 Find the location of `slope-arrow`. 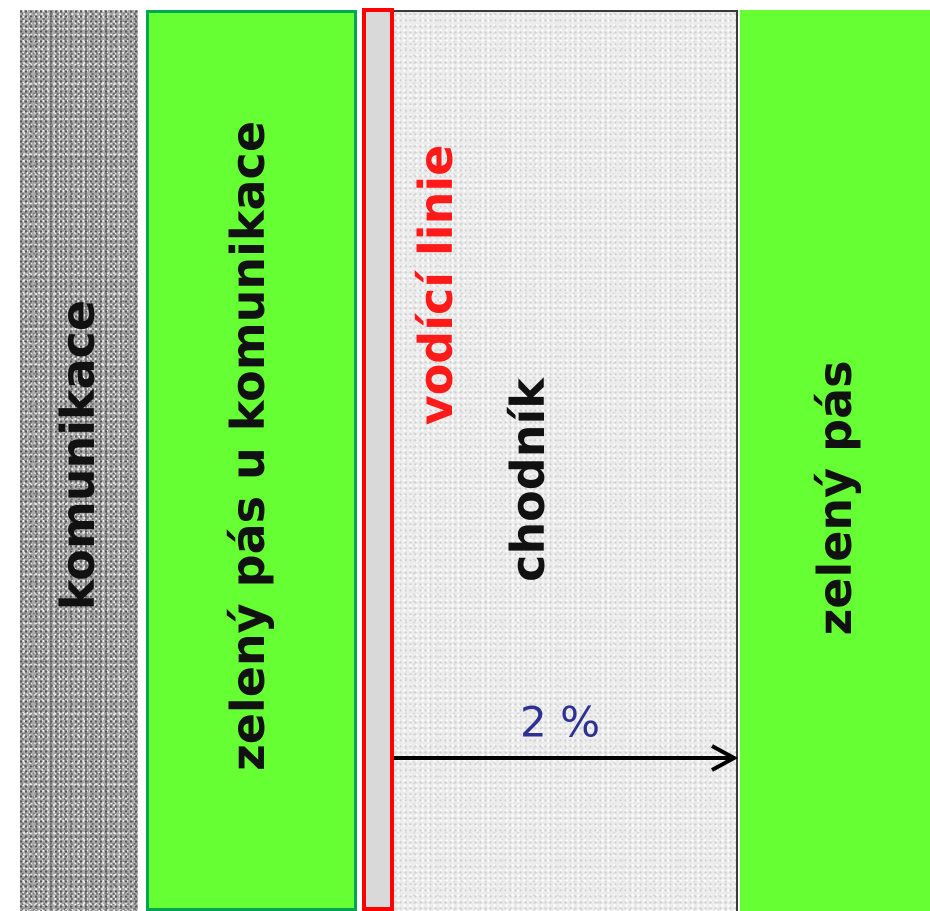

slope-arrow is located at coordinates (566, 758).